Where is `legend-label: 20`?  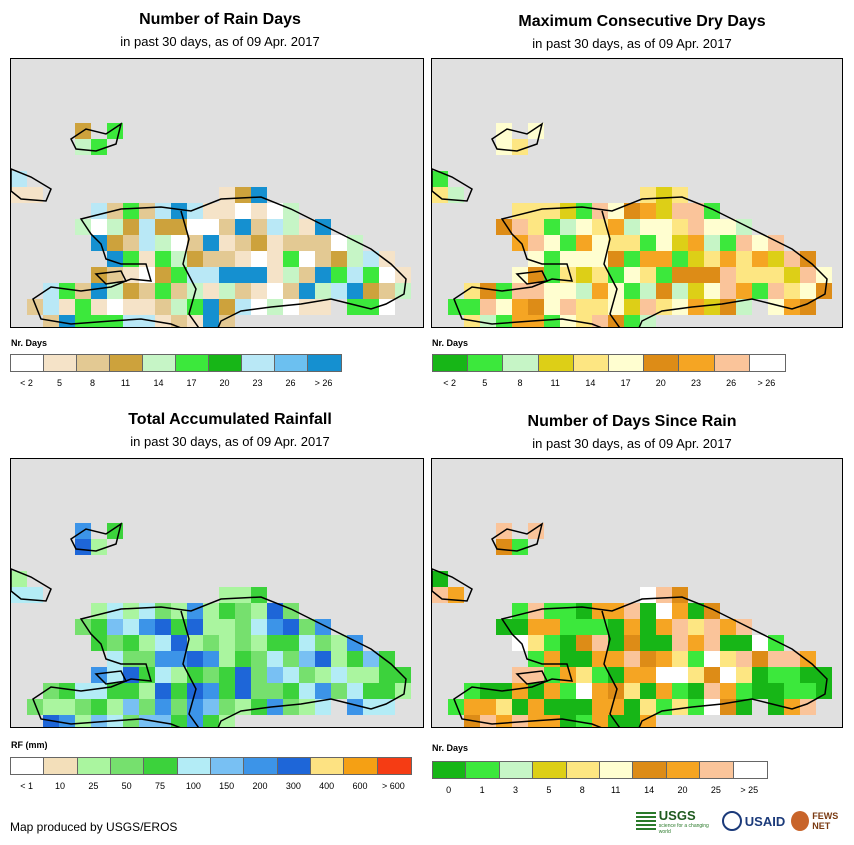
legend-label: 20 is located at coordinates (224, 383).